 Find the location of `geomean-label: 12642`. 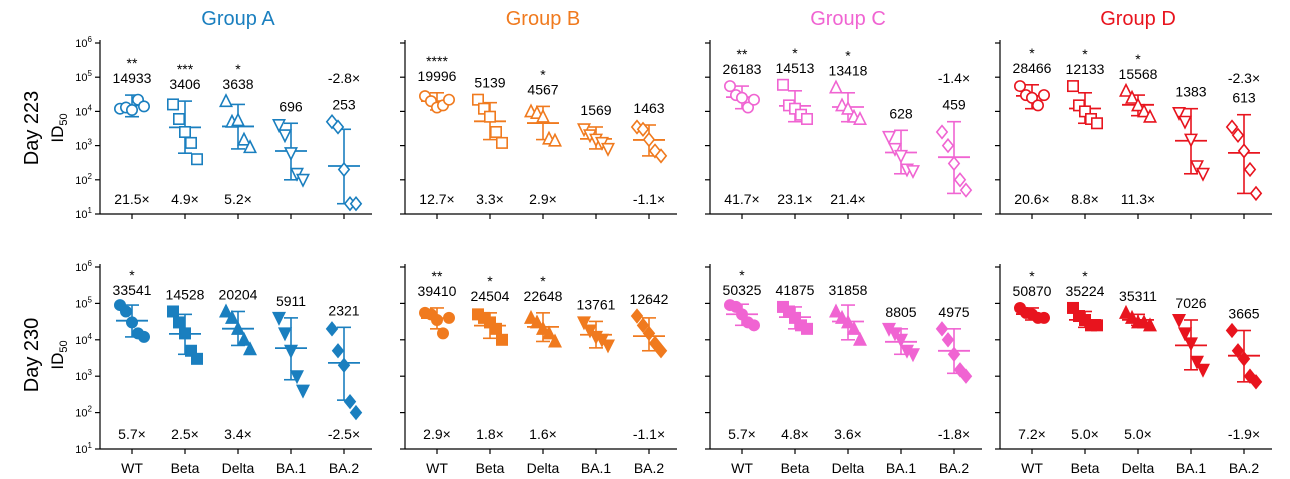

geomean-label: 12642 is located at coordinates (649, 299).